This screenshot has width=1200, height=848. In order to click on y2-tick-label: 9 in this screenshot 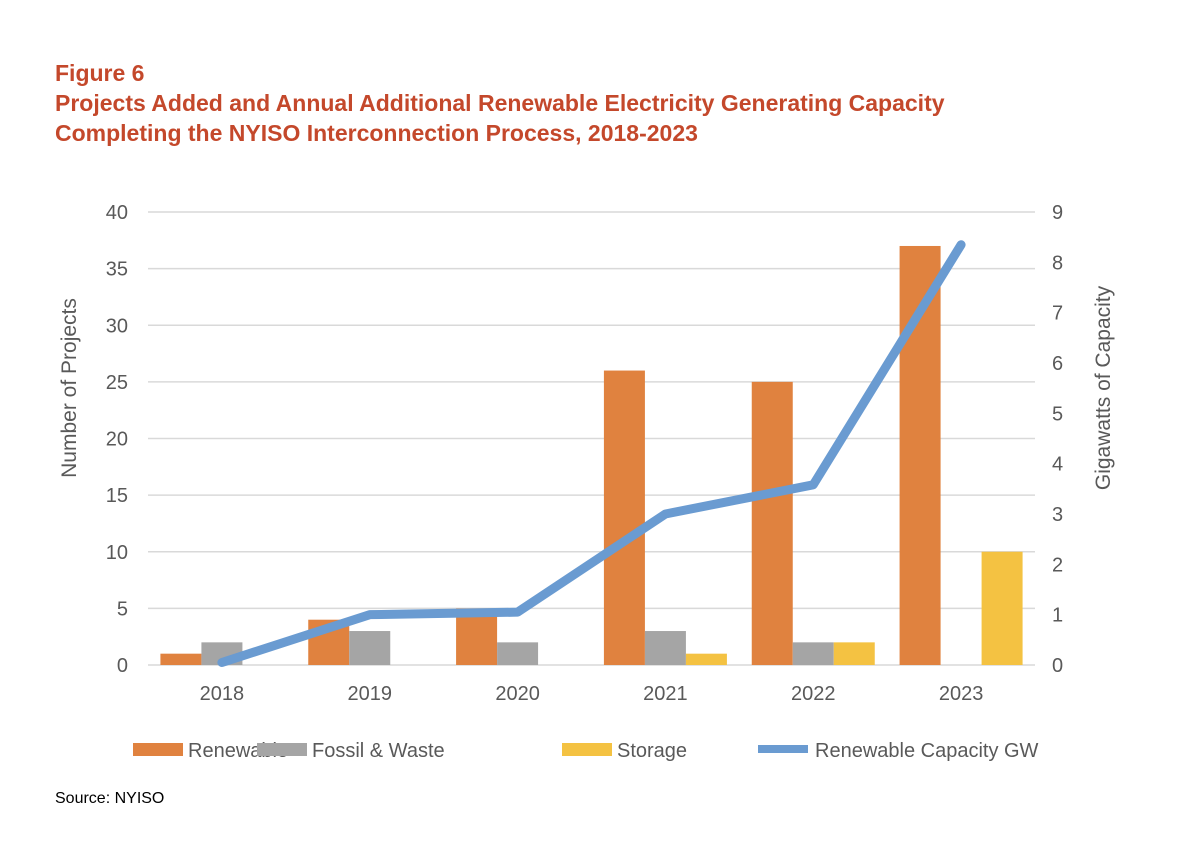, I will do `click(1057, 213)`.